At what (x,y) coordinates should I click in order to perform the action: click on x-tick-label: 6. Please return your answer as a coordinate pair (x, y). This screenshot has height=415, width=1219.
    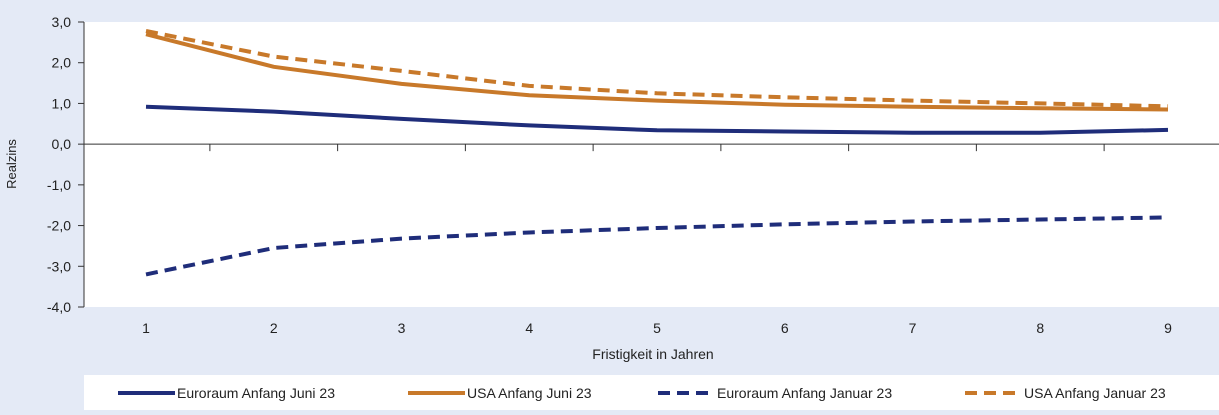
    Looking at the image, I should click on (785, 328).